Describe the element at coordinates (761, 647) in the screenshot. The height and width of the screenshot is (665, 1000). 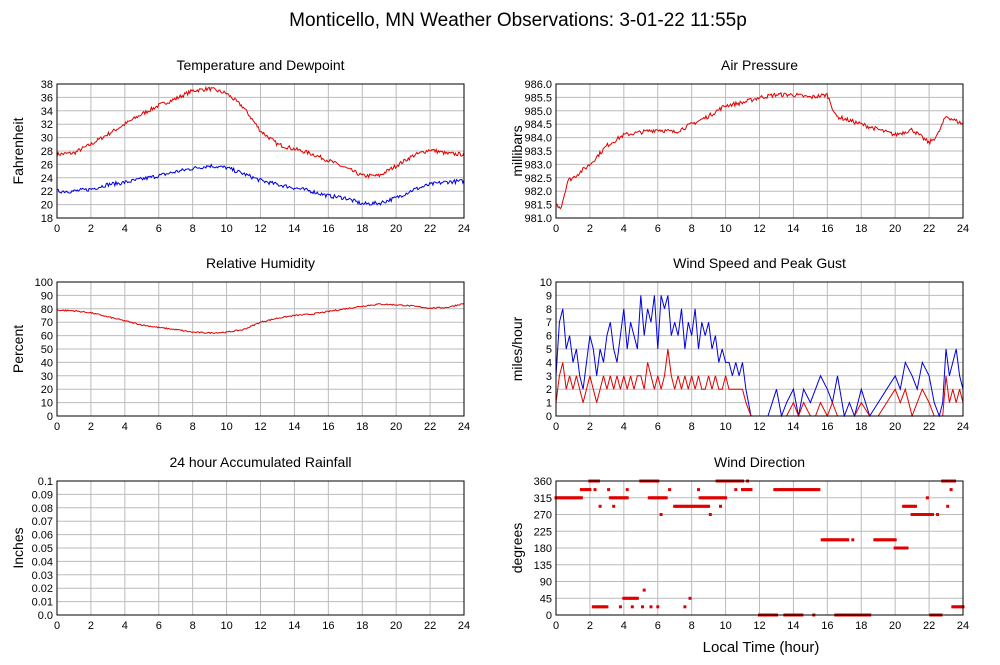
I see `x-axis-label: Local Time (hour)` at that location.